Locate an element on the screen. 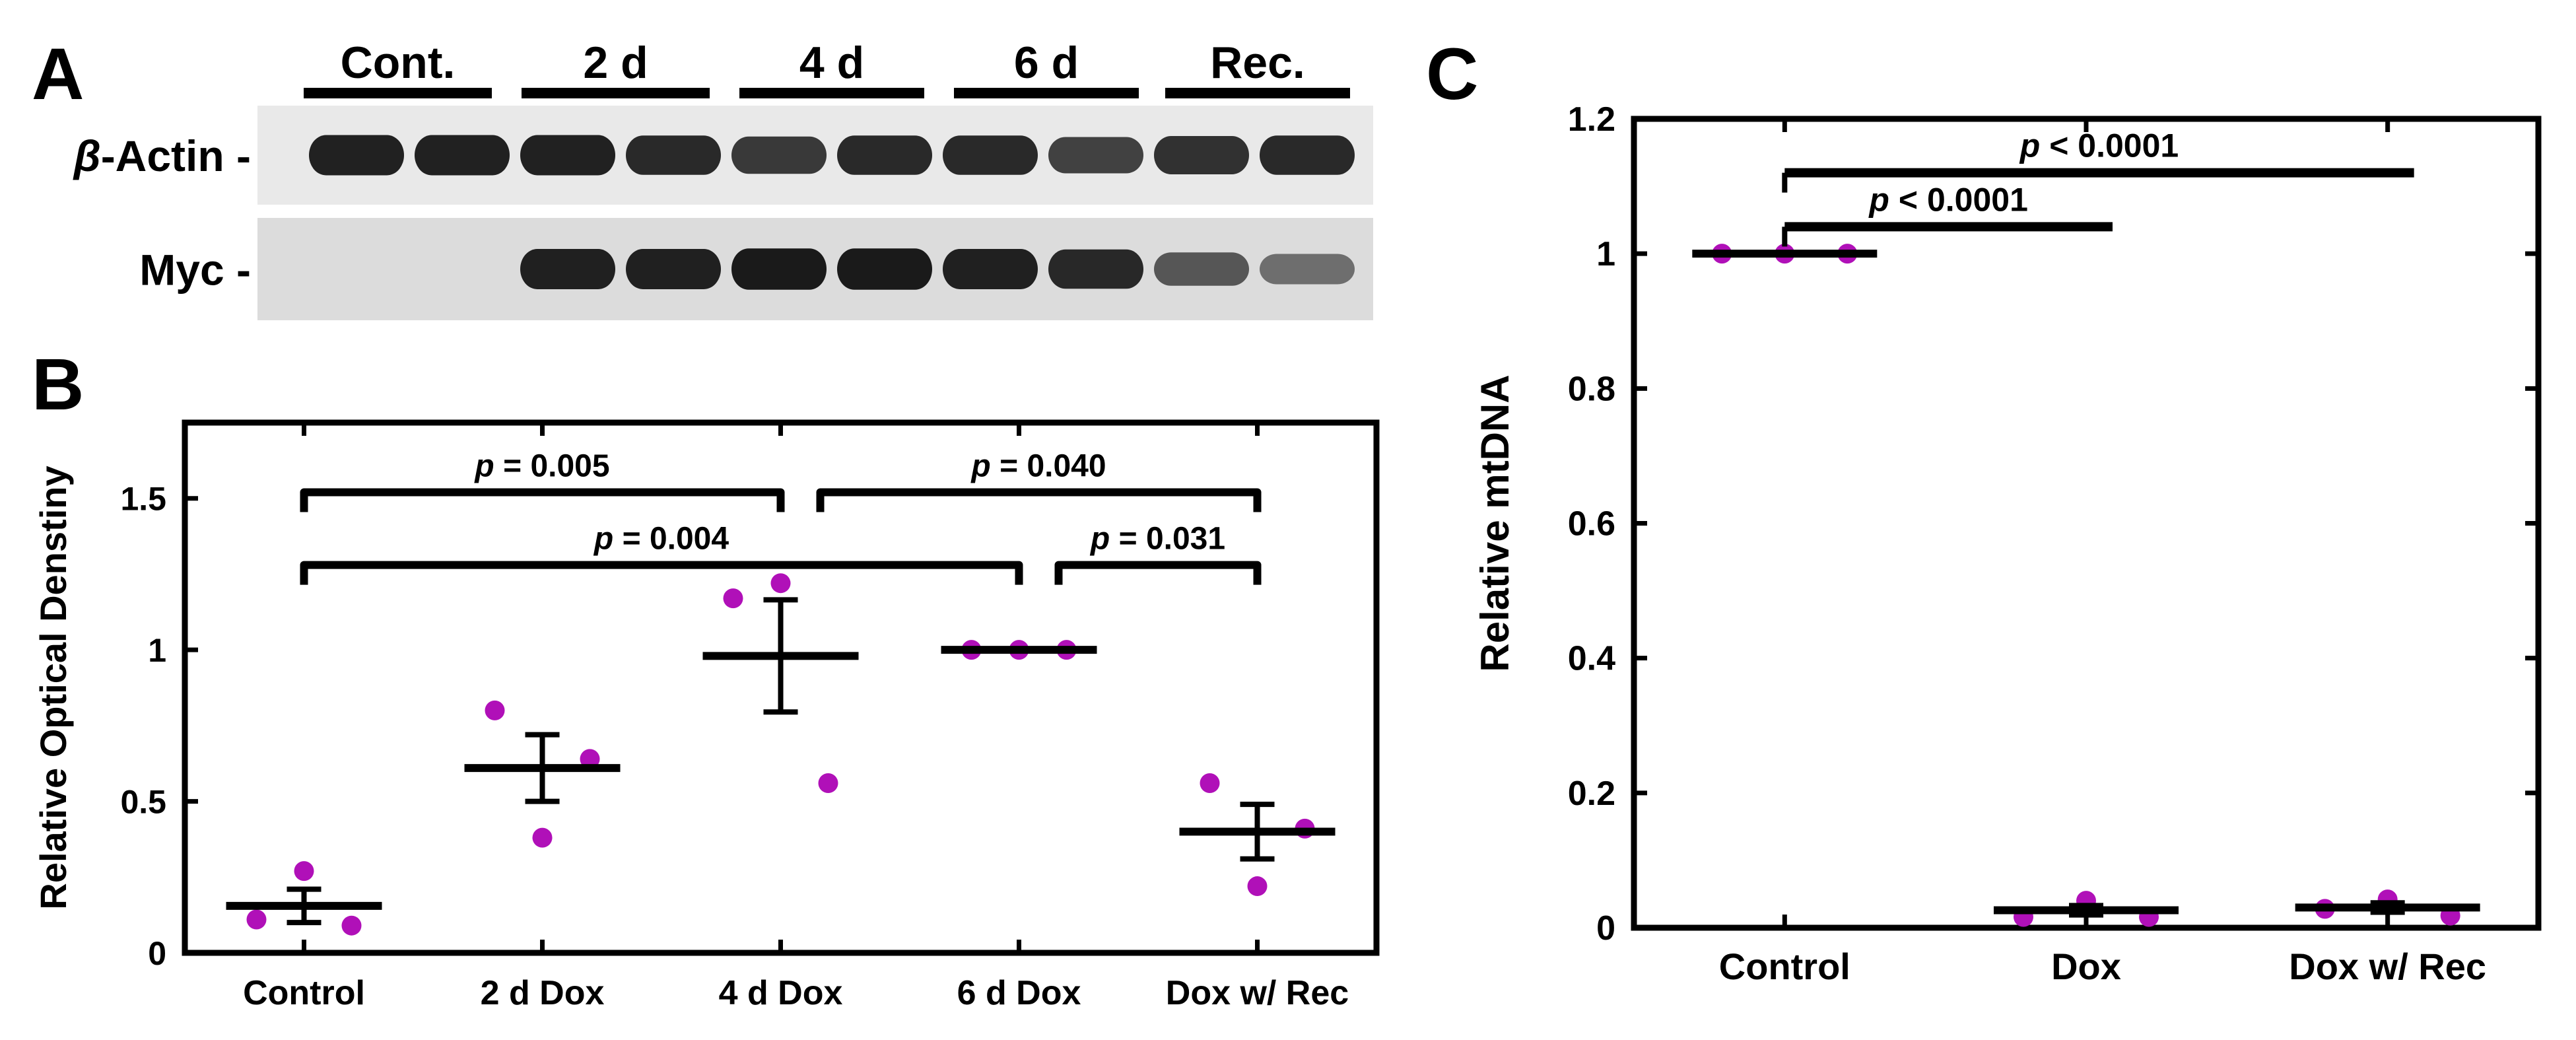 This screenshot has width=2576, height=1040. x-tick-label-1: Dox is located at coordinates (2086, 966).